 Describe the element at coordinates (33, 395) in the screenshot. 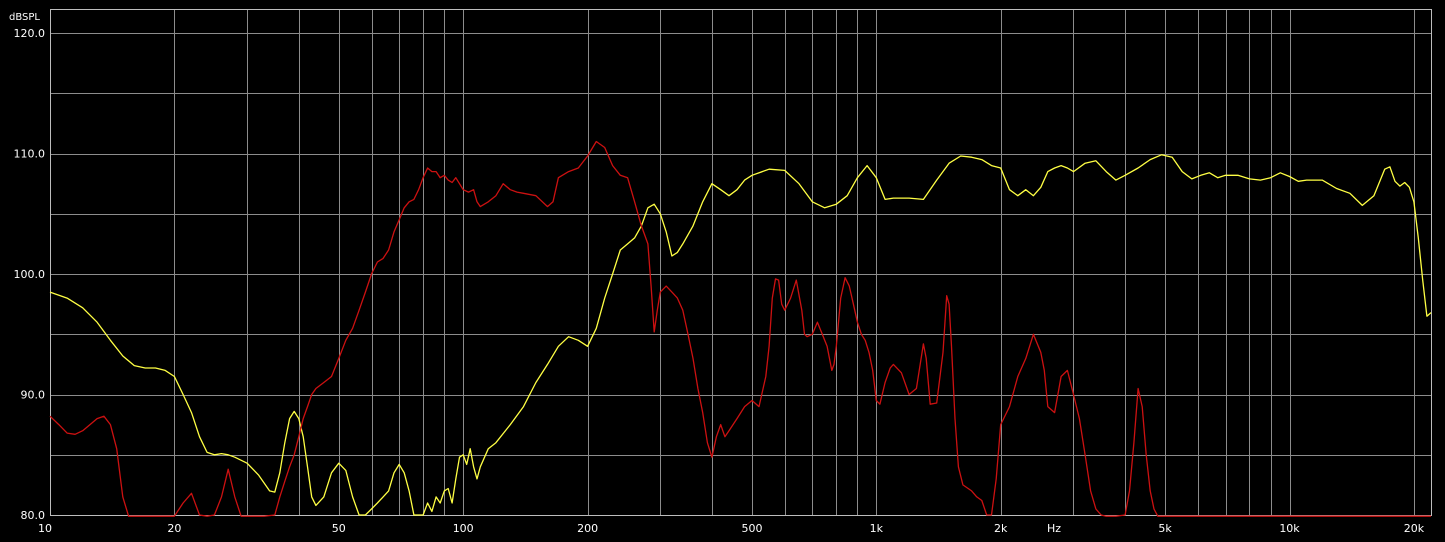

I see `y-tick-label-1: 90.0` at that location.